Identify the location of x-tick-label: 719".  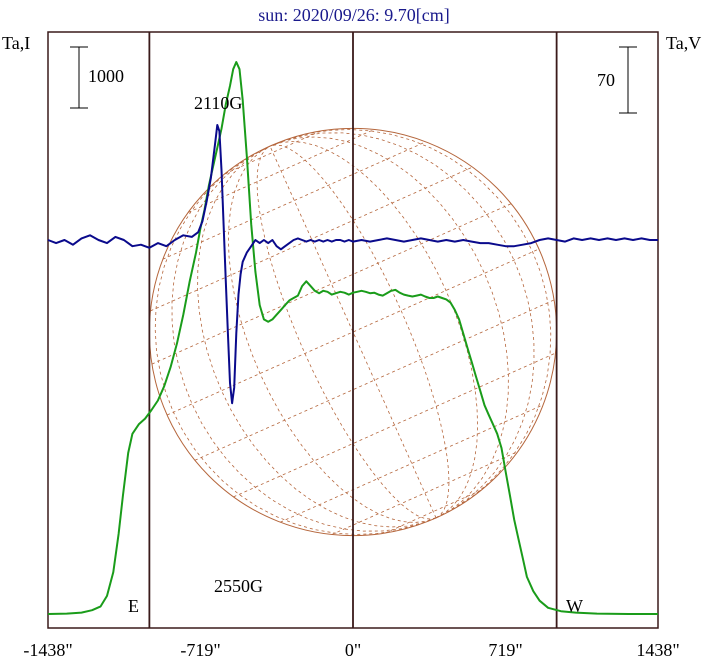
(505, 650).